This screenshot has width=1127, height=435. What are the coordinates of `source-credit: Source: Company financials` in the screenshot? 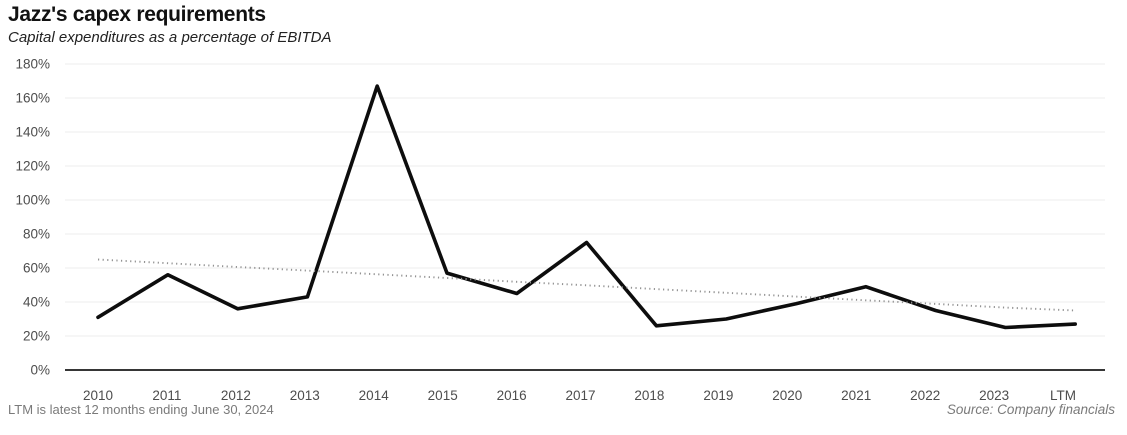 It's located at (1030, 409).